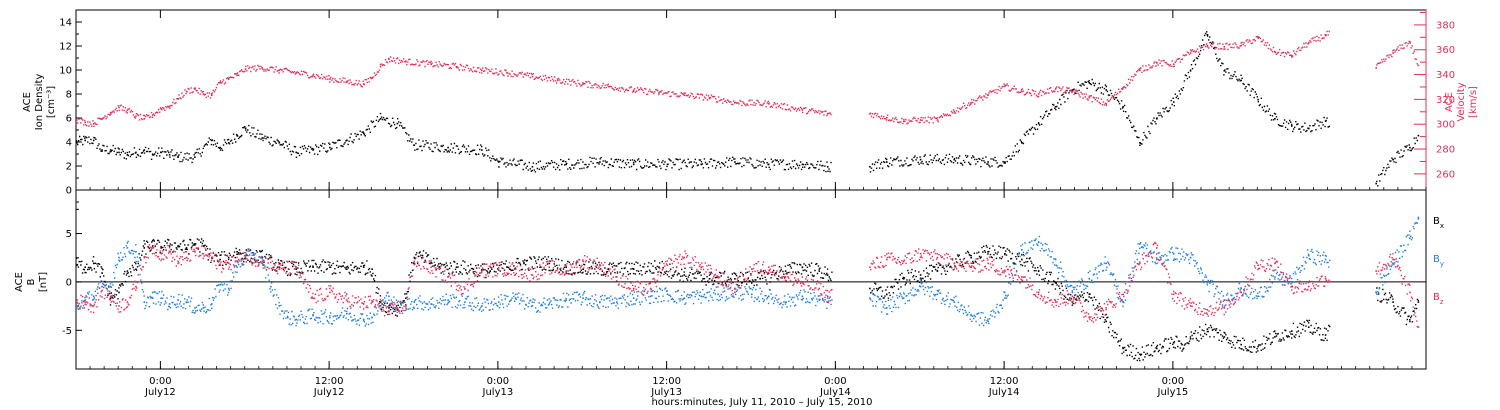  What do you see at coordinates (69, 119) in the screenshot?
I see `density-tick-label: 6` at bounding box center [69, 119].